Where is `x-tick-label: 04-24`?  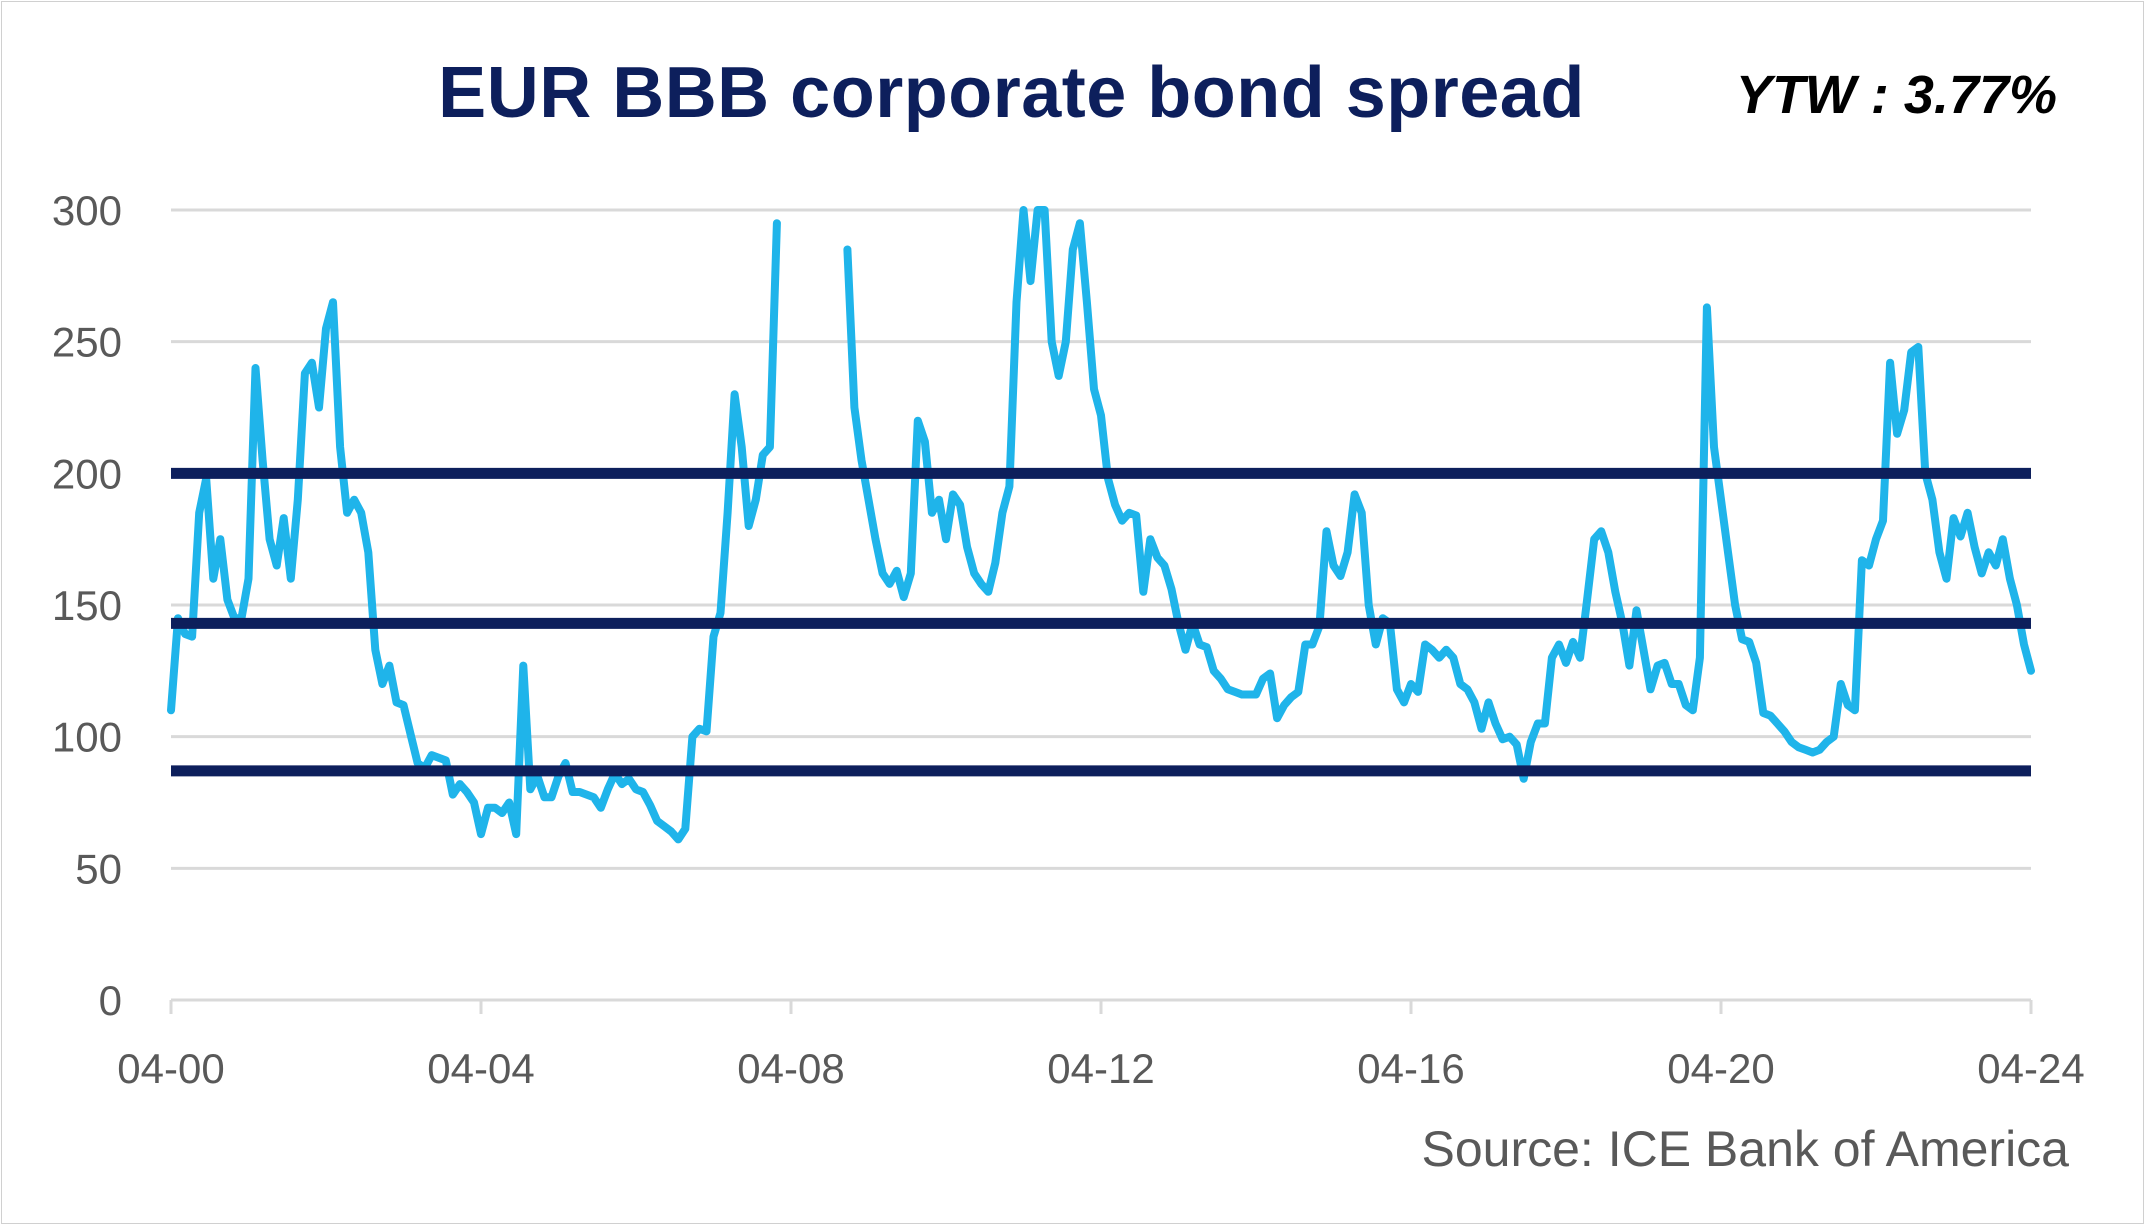 x-tick-label: 04-24 is located at coordinates (2030, 1068).